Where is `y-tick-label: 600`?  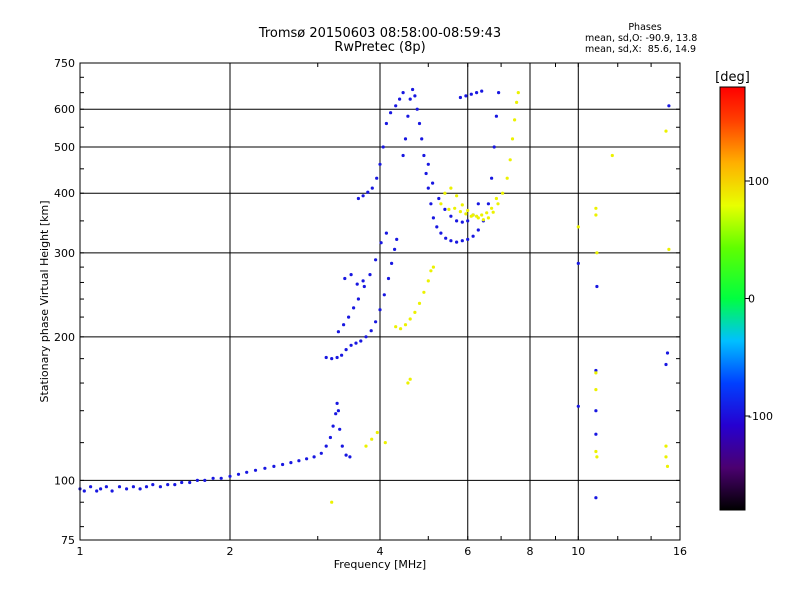 y-tick-label: 600 is located at coordinates (64, 109).